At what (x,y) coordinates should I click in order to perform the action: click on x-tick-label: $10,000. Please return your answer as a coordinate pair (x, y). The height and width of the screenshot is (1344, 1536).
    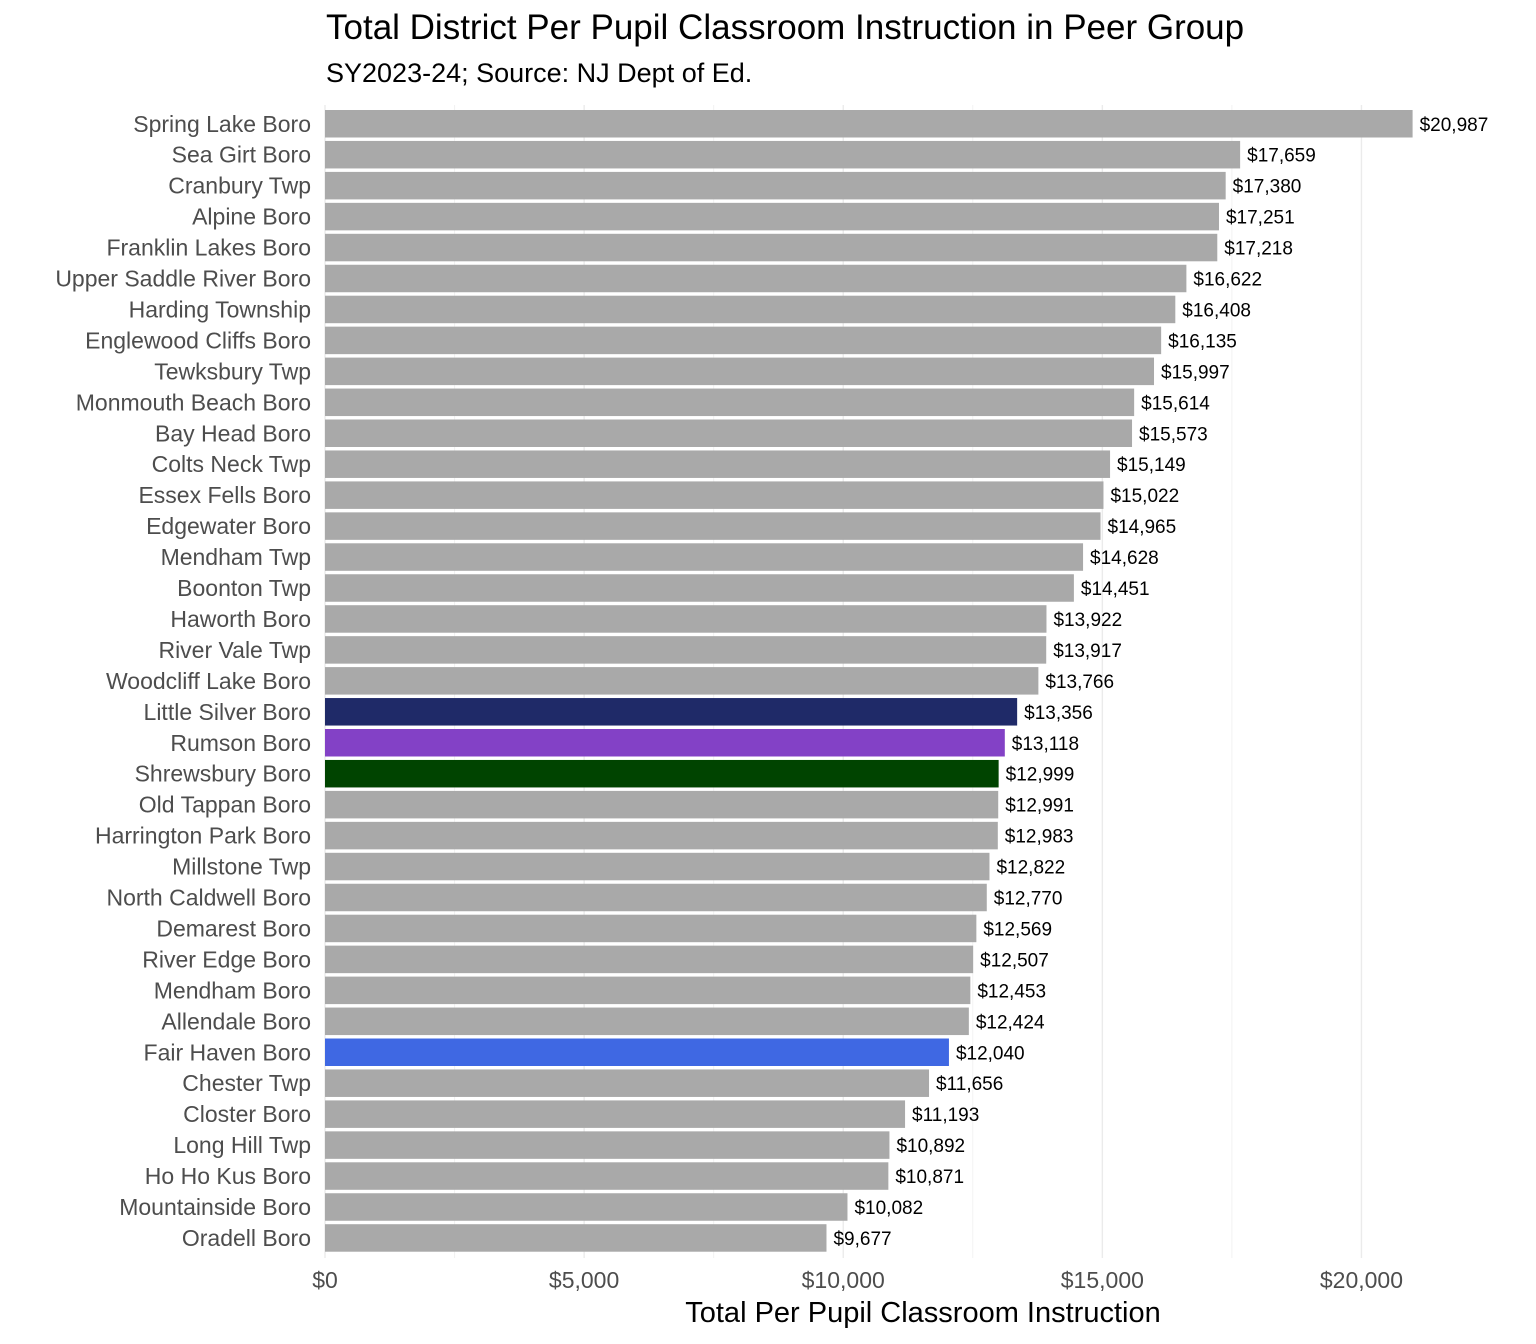
    Looking at the image, I should click on (843, 1280).